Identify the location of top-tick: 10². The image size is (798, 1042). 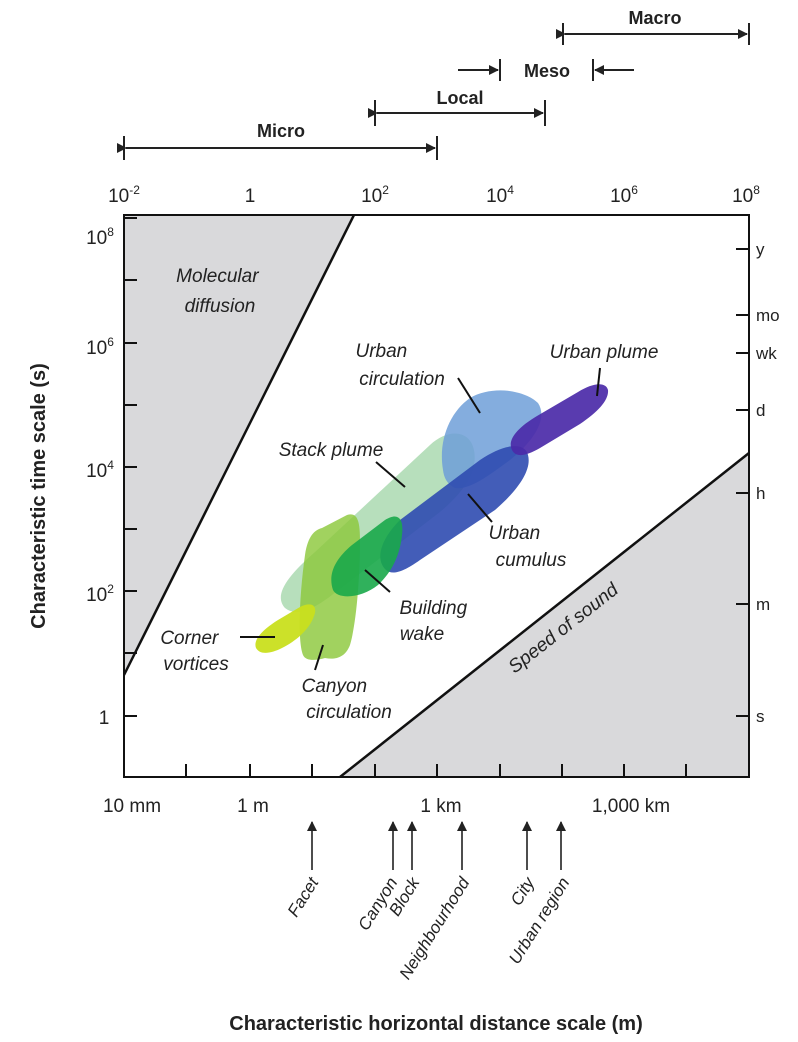
(375, 195).